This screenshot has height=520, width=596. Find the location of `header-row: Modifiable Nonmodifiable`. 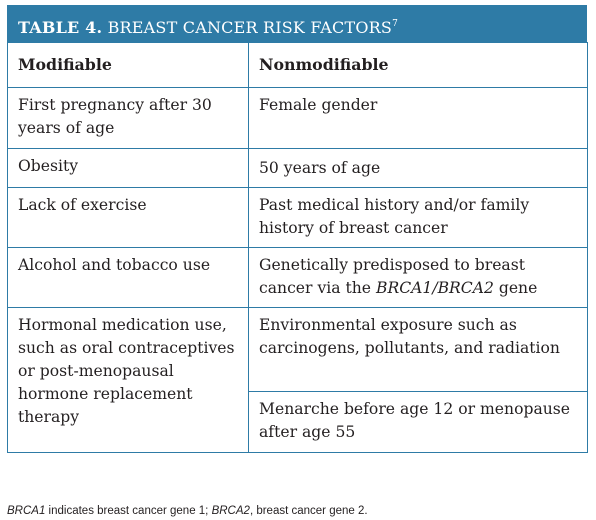

header-row: Modifiable Nonmodifiable is located at coordinates (297, 65).